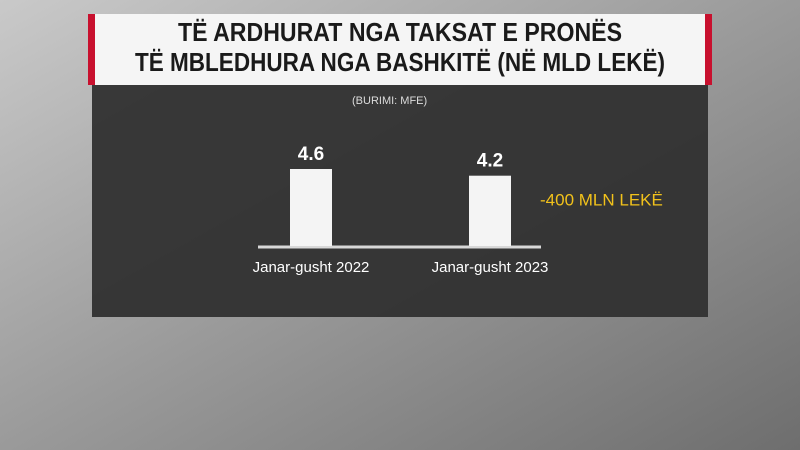 The image size is (800, 450). Describe the element at coordinates (400, 32) in the screenshot. I see `title-line: TË ARDHURAT NGA TAKSAT E PRONËS` at that location.